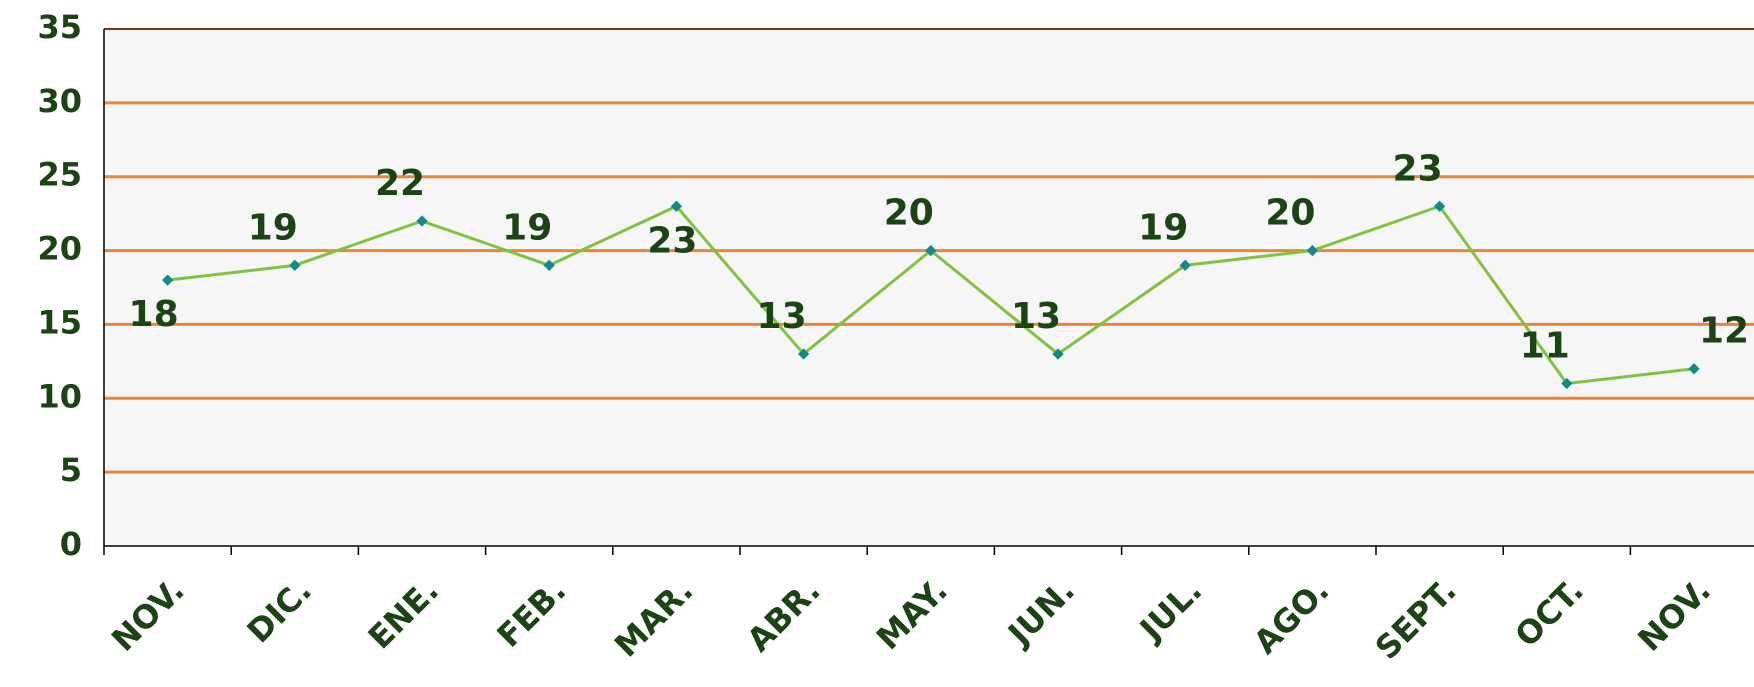  What do you see at coordinates (1291, 616) in the screenshot?
I see `x-tick-label: AGO.` at bounding box center [1291, 616].